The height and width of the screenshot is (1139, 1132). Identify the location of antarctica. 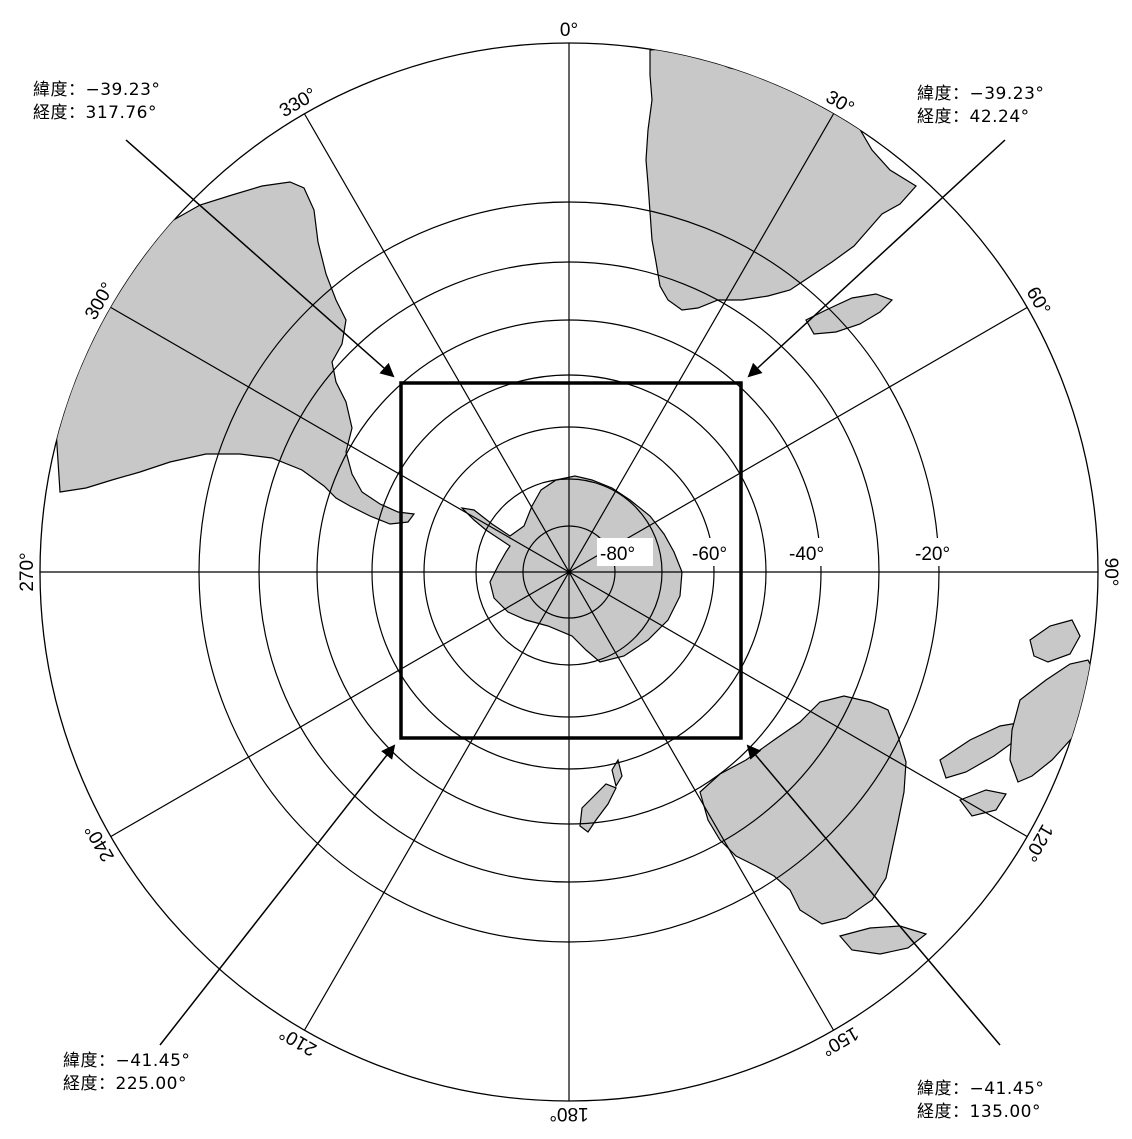
(571, 569).